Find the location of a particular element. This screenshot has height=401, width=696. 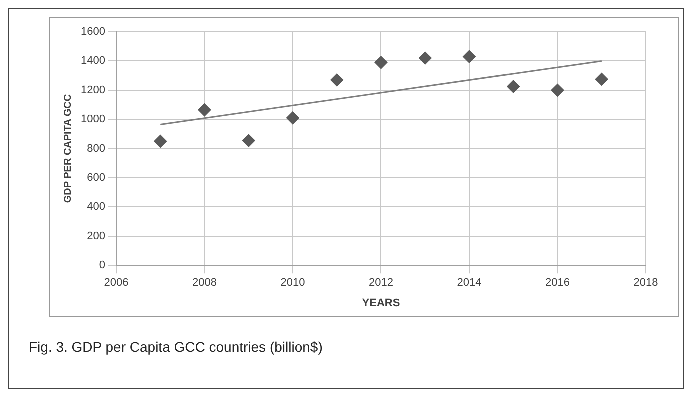

x-tick-label: 2014 is located at coordinates (469, 283).